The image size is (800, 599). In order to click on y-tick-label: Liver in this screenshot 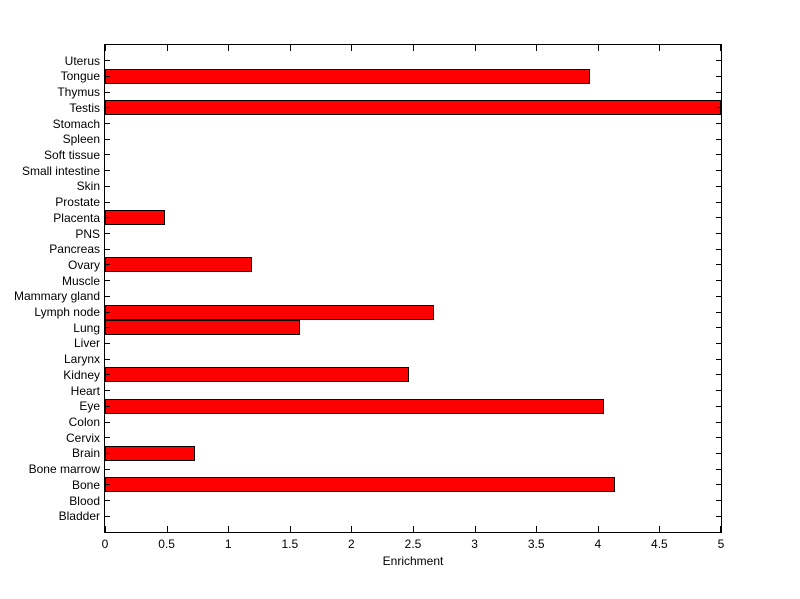, I will do `click(86, 343)`.